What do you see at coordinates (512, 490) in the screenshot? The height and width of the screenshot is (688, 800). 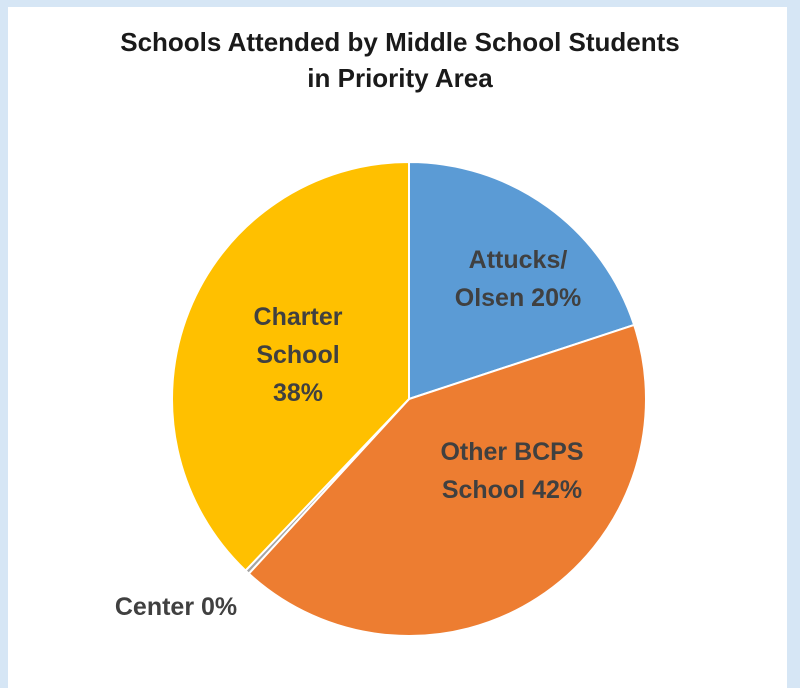 I see `slice-label-line: School 42%` at bounding box center [512, 490].